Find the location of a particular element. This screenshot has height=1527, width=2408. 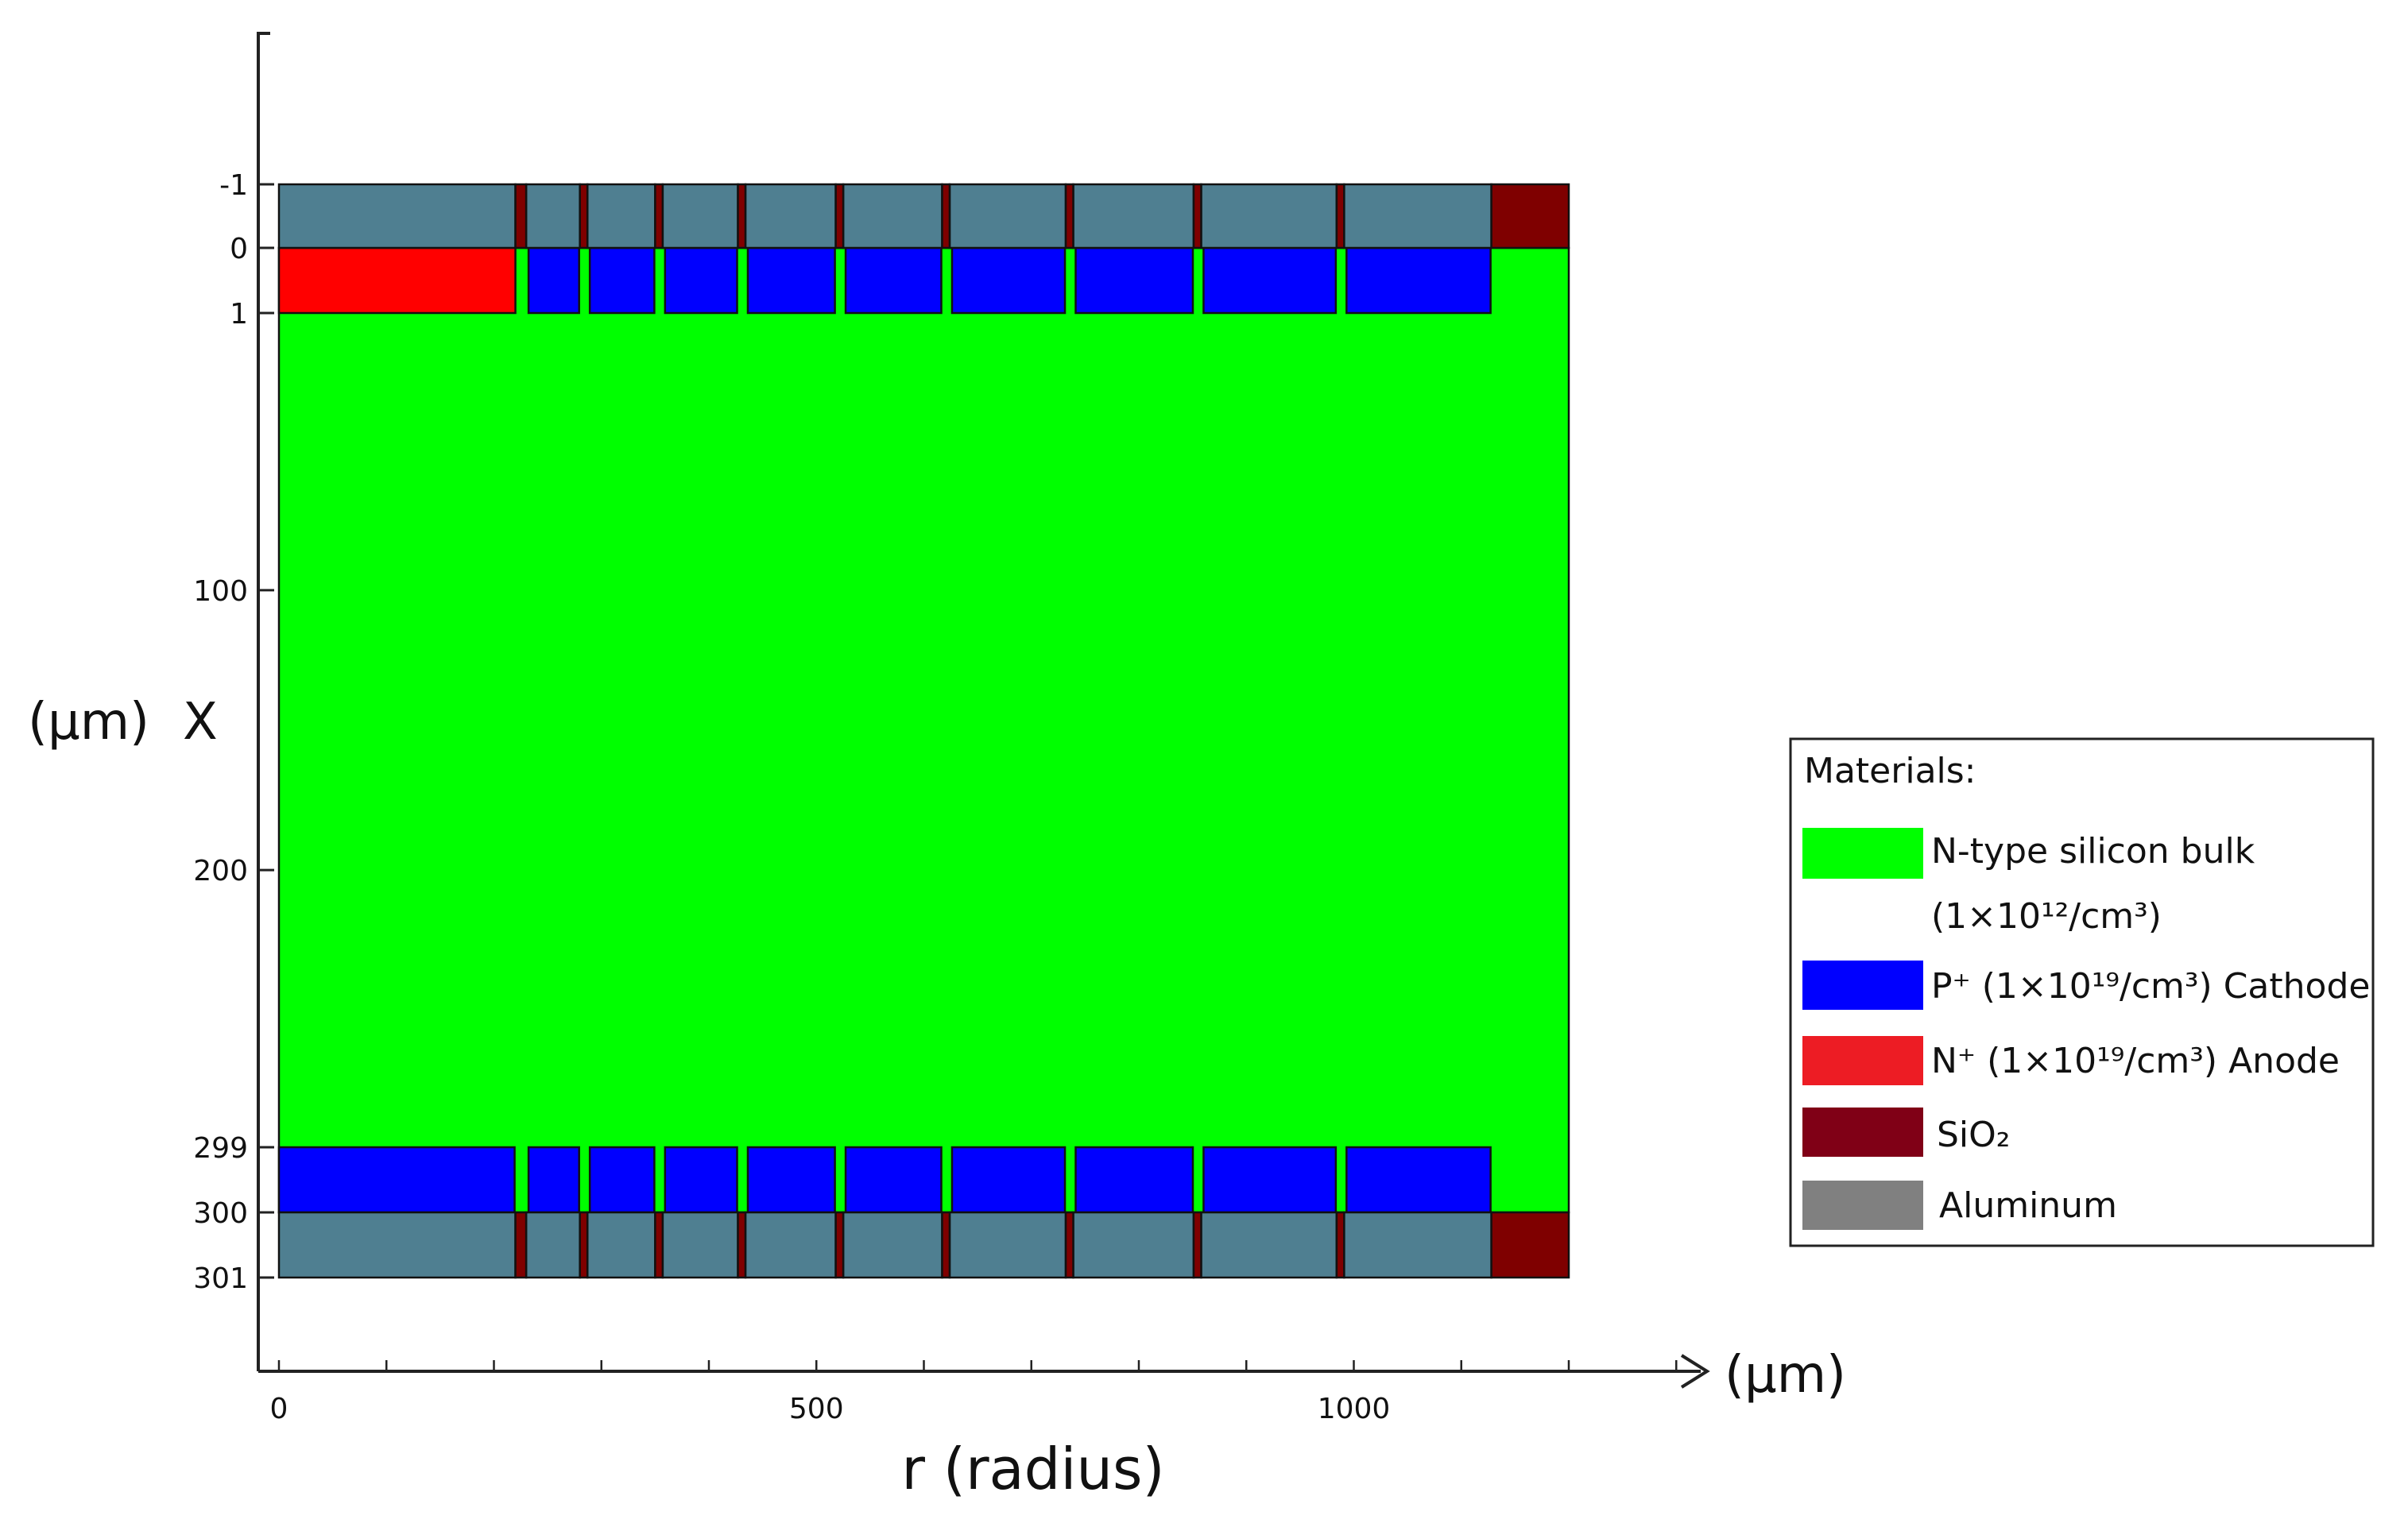

y-ticks: -1 0 1 100 200 299 300 301 is located at coordinates (233, 732).